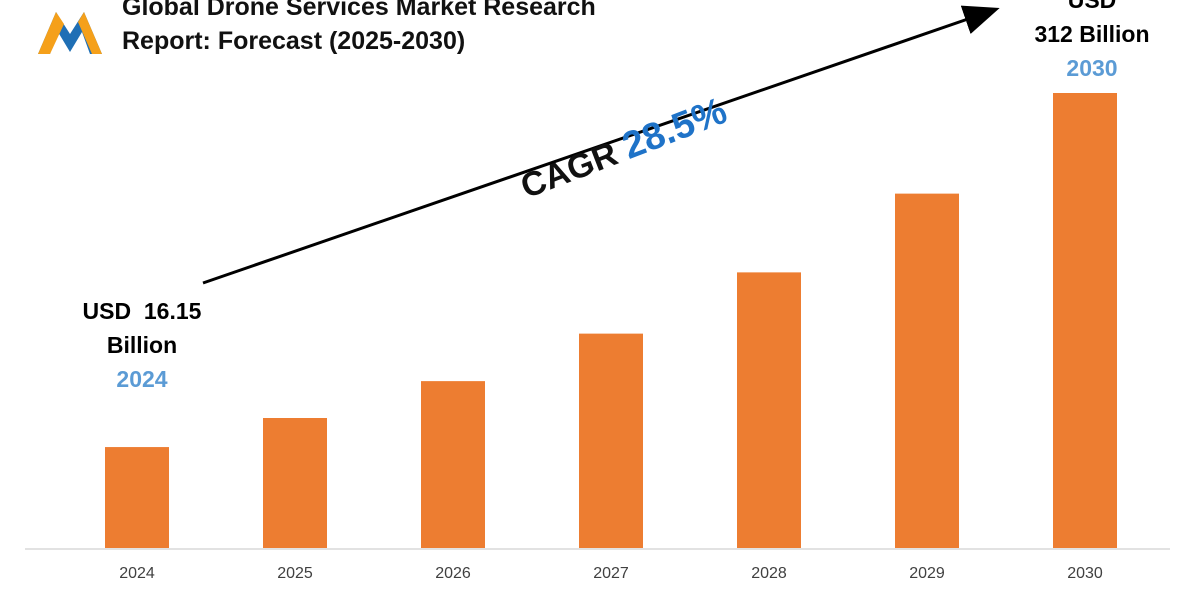 The height and width of the screenshot is (600, 1200). Describe the element at coordinates (359, 10) in the screenshot. I see `title-line-1: Global Drone Services Market Research` at that location.